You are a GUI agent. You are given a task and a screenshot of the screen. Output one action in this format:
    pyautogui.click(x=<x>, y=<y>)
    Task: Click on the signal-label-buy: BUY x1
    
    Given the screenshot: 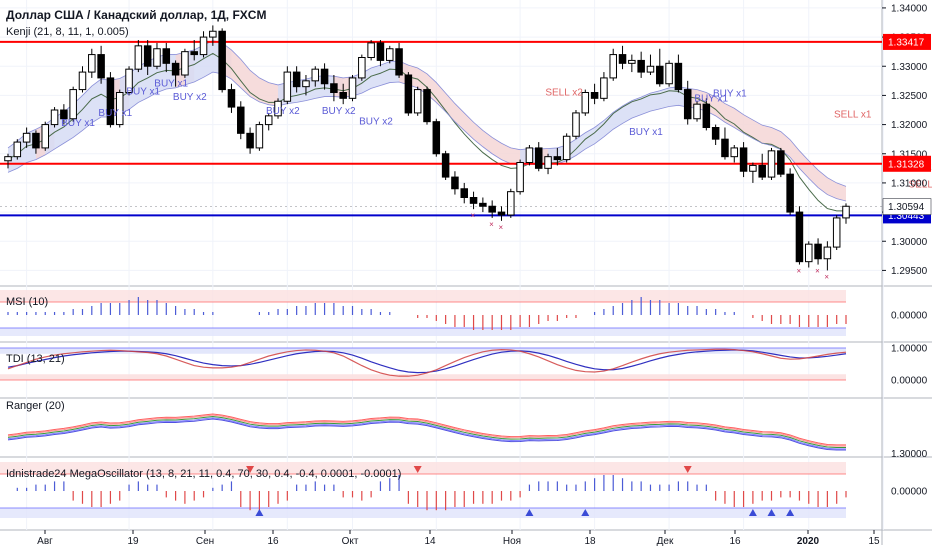 What is the action you would take?
    pyautogui.click(x=143, y=91)
    